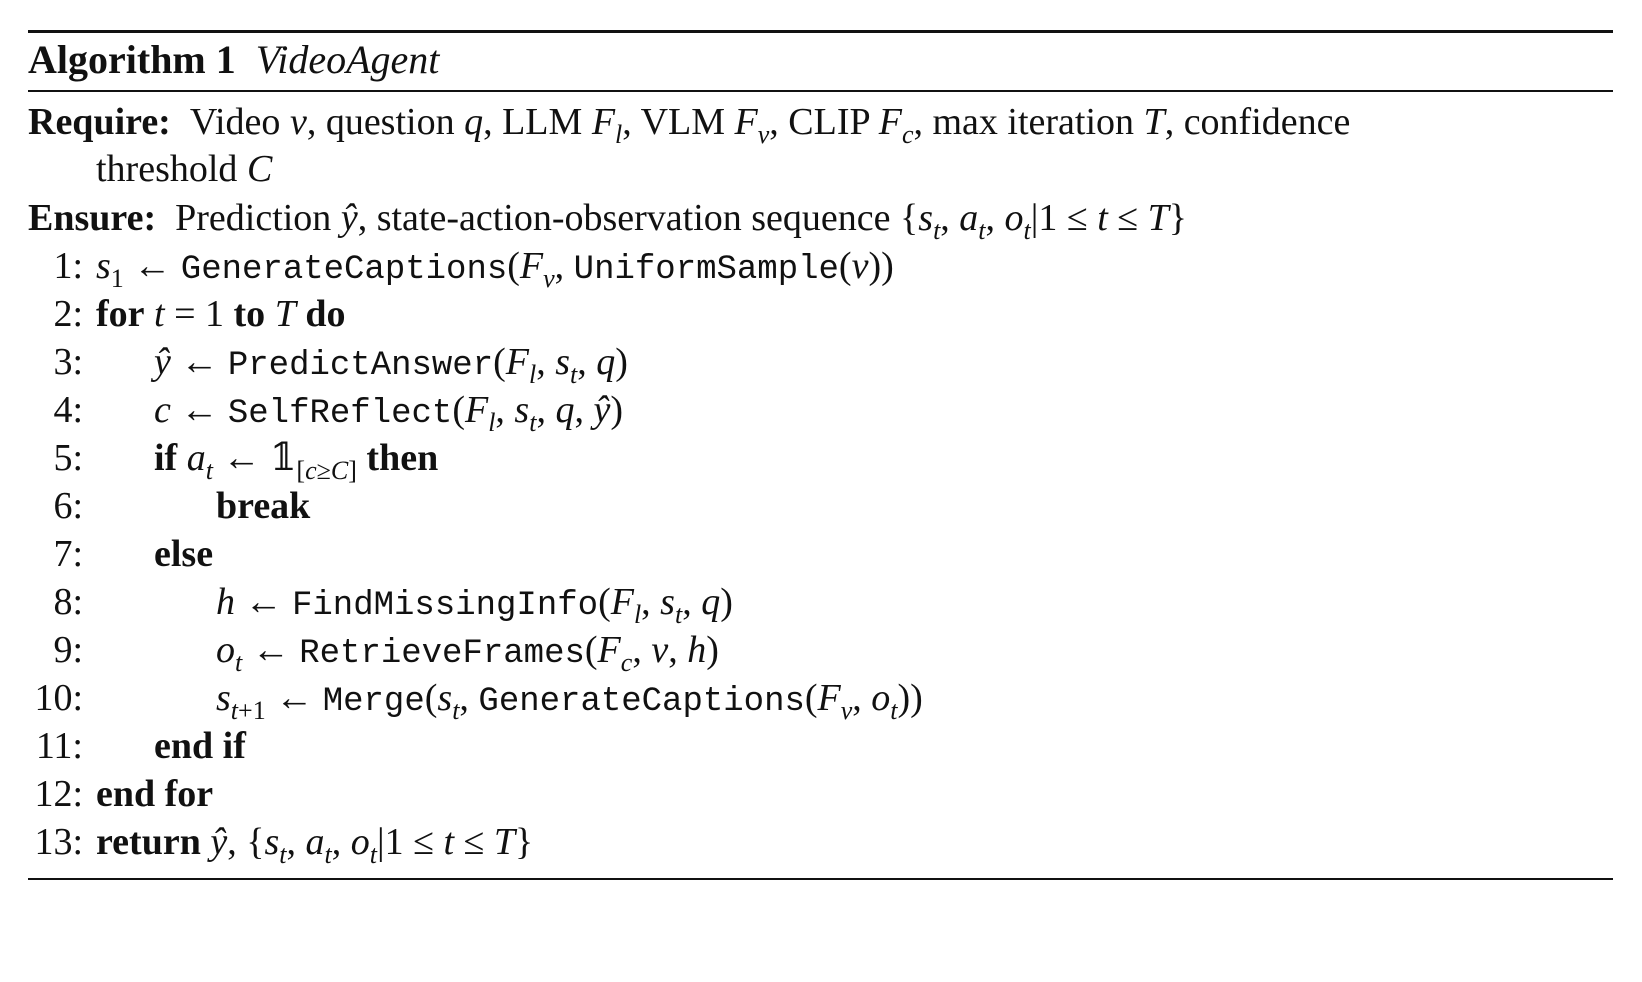 The width and height of the screenshot is (1642, 982). What do you see at coordinates (166, 458) in the screenshot?
I see `kw-if: if` at bounding box center [166, 458].